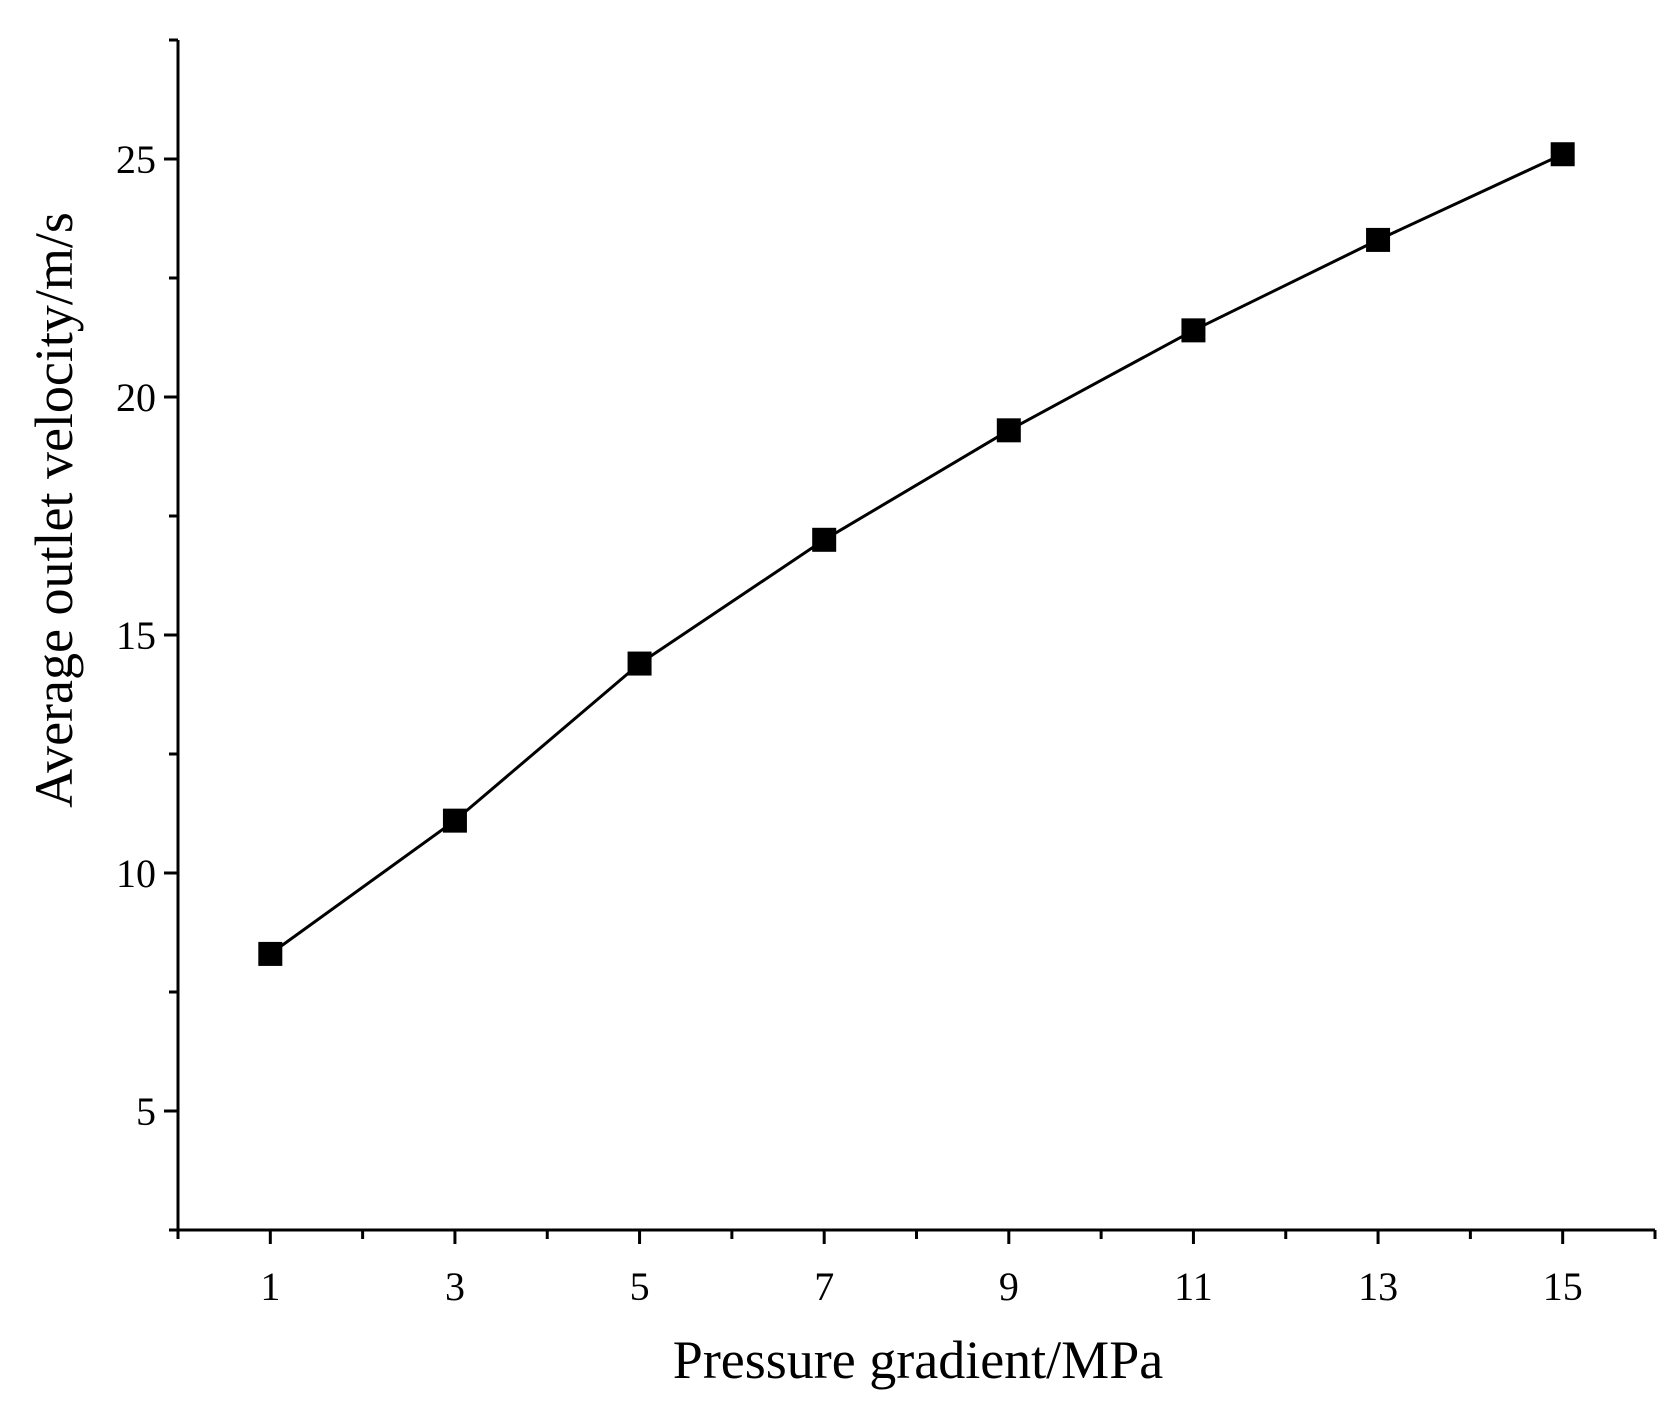 This screenshot has height=1403, width=1669. Describe the element at coordinates (270, 1286) in the screenshot. I see `x-tick-label: 1` at that location.